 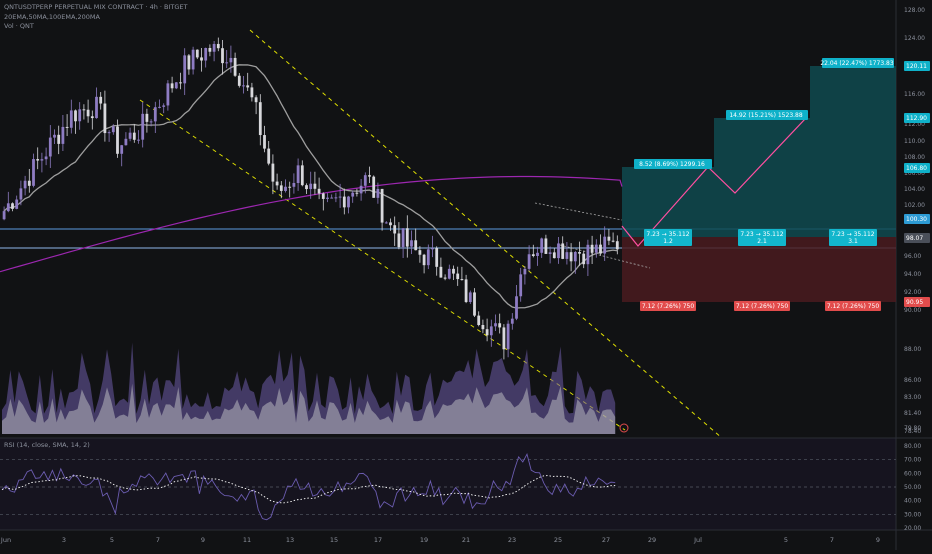 What do you see at coordinates (852, 234) in the screenshot?
I see `entry-label: 7.23 → 35.112` at bounding box center [852, 234].